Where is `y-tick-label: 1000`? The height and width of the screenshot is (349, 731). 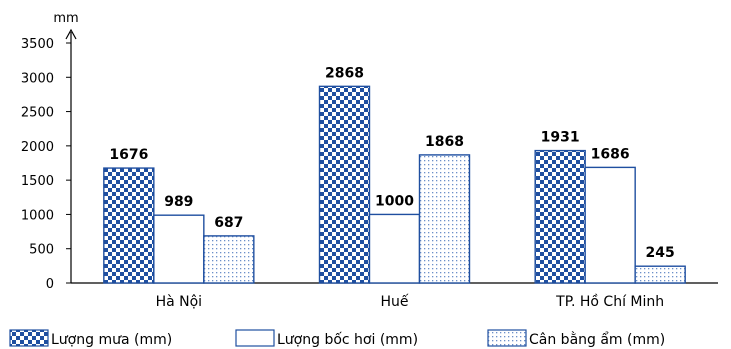
y-tick-label: 1000 is located at coordinates (37, 215).